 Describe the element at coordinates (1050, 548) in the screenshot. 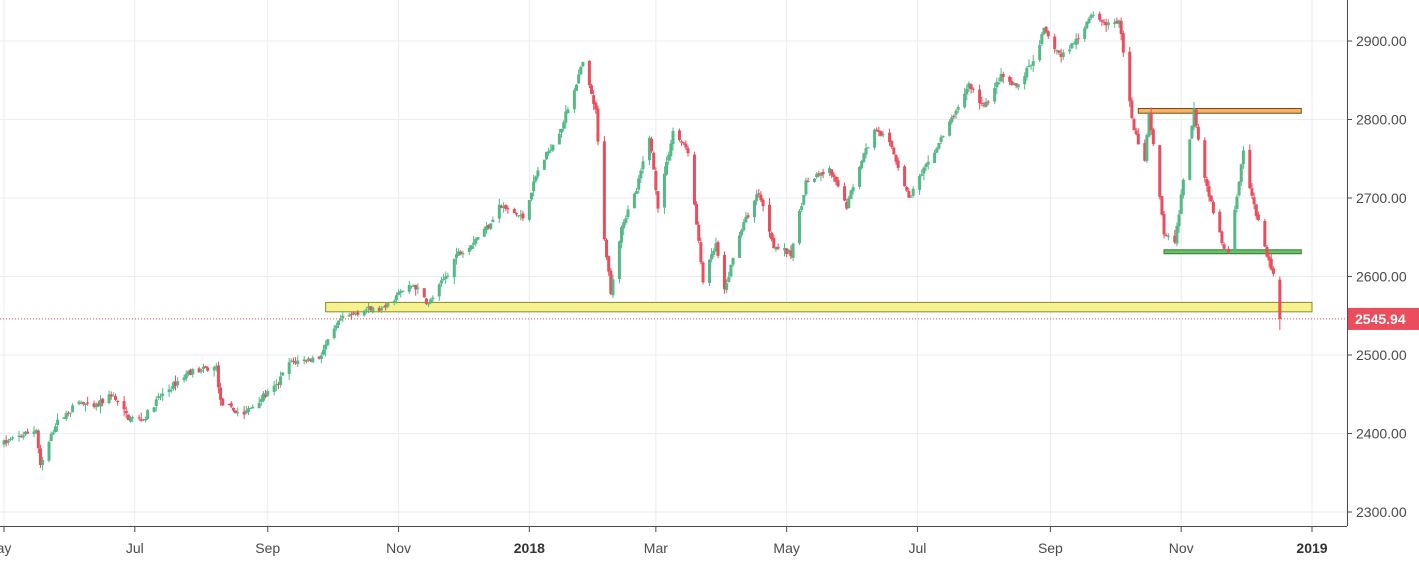

I see `x-tick-label: Sep` at that location.